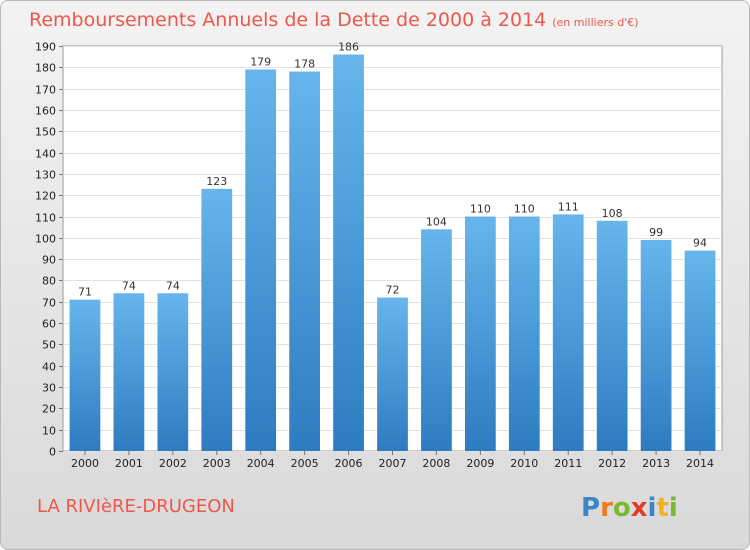 Image resolution: width=750 pixels, height=550 pixels. Describe the element at coordinates (392, 374) in the screenshot. I see `bar-2007` at that location.